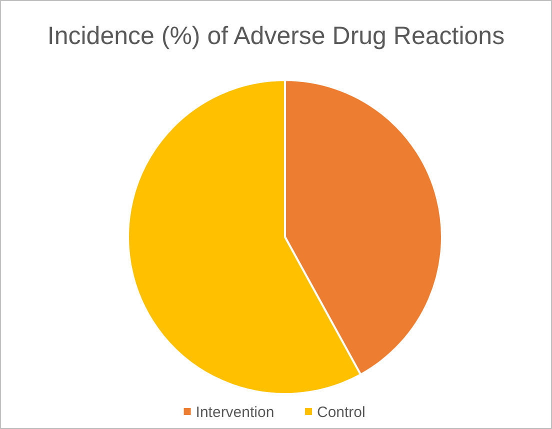 The width and height of the screenshot is (552, 429). What do you see at coordinates (341, 412) in the screenshot?
I see `legend-label: Control` at bounding box center [341, 412].